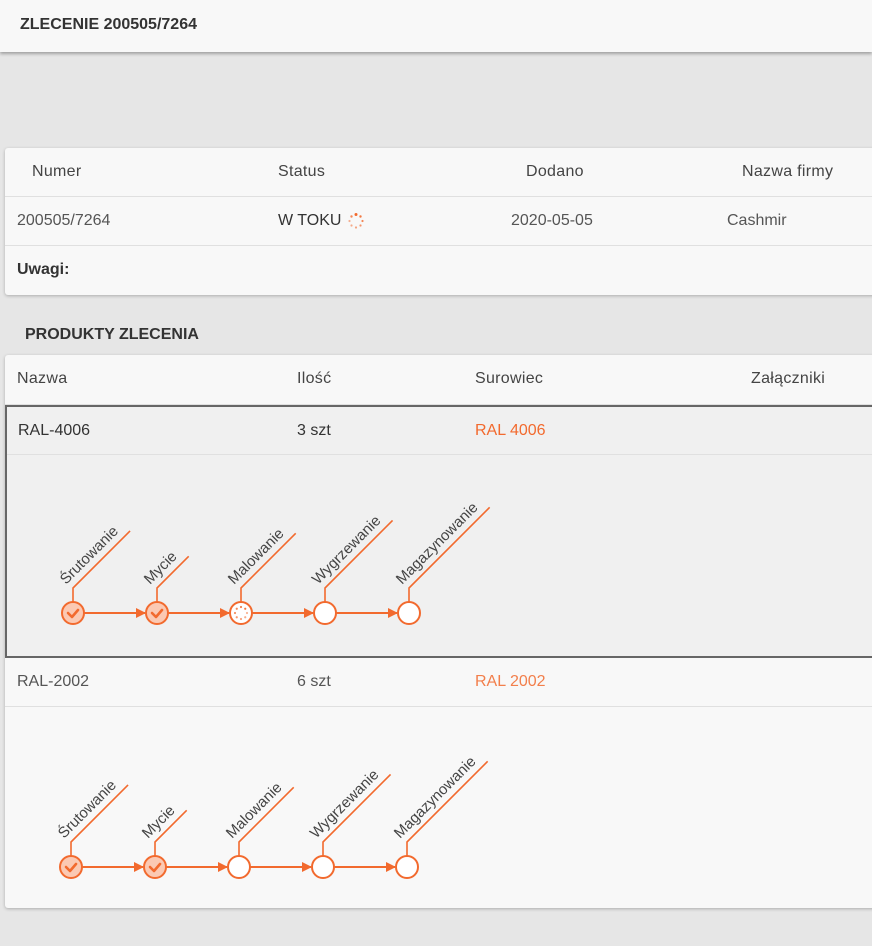  What do you see at coordinates (112, 334) in the screenshot?
I see `products-section-title: PRODUKTY ZLECENIA` at bounding box center [112, 334].